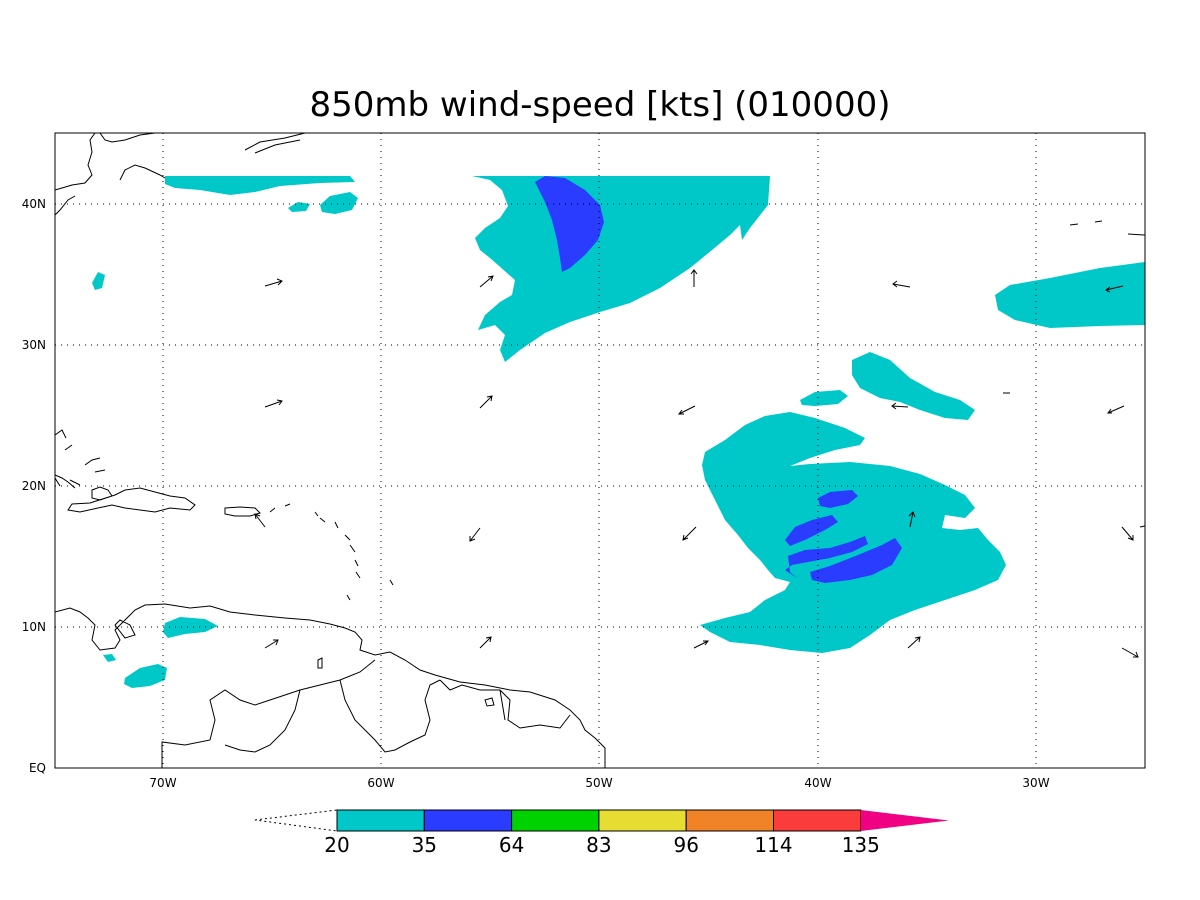 The height and width of the screenshot is (900, 1200). Describe the element at coordinates (162, 783) in the screenshot. I see `lon-label: 70W` at that location.